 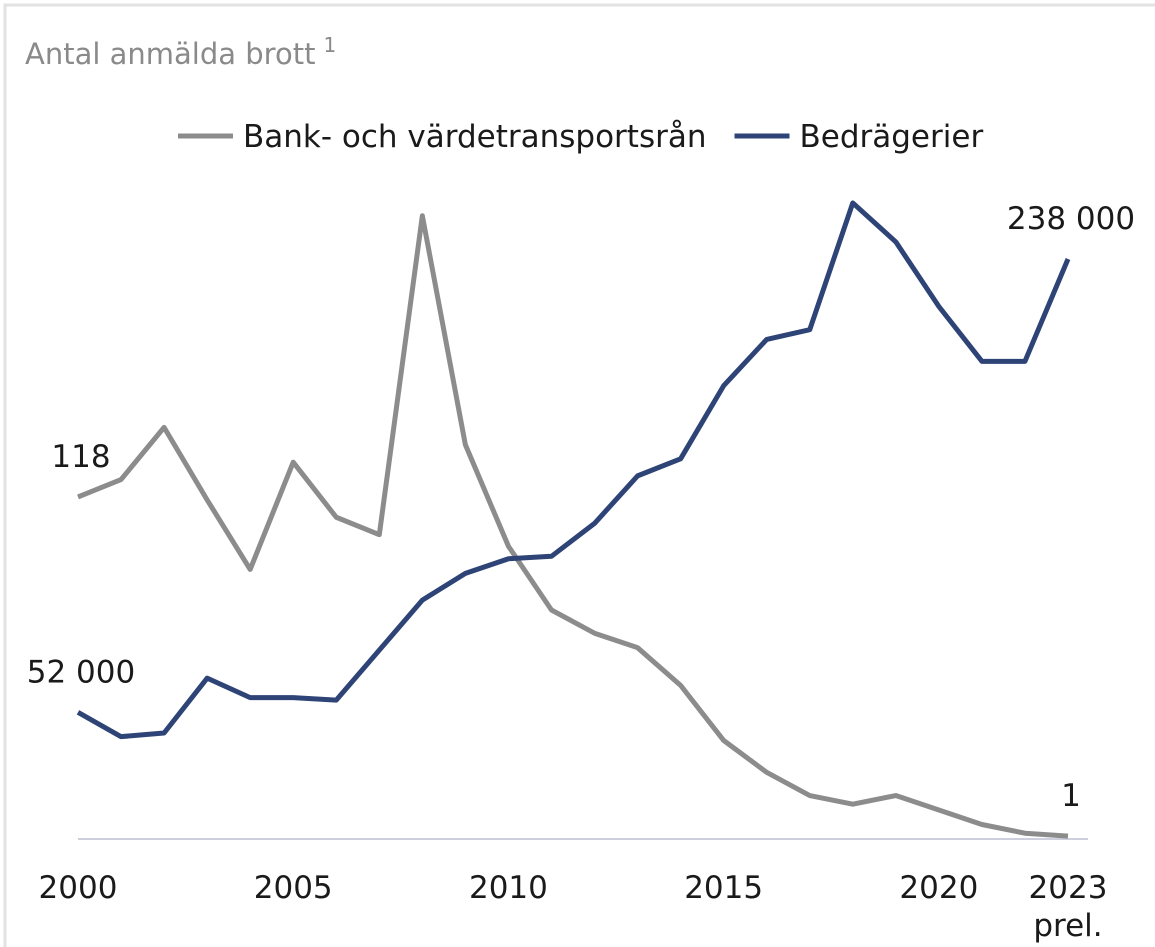 I want to click on legend-label: Bedrägerier, so click(x=892, y=137).